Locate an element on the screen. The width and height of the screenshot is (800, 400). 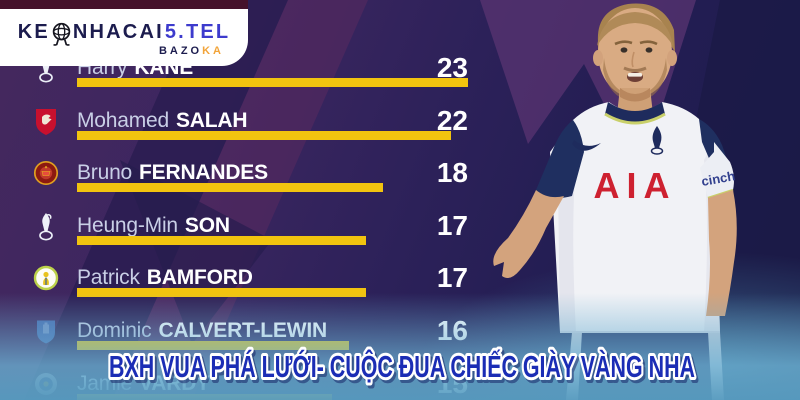
player-name: Patrick BAMFORD is located at coordinates (165, 278).